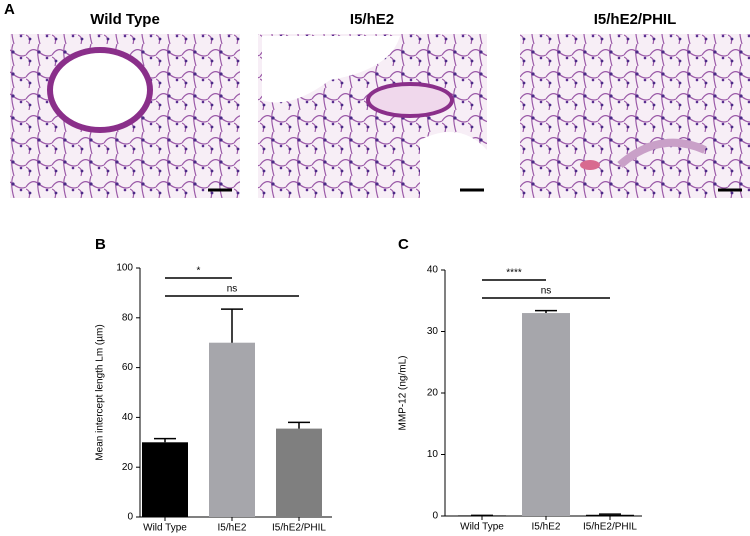 The width and height of the screenshot is (750, 536). I want to click on panel-label: B, so click(100, 244).